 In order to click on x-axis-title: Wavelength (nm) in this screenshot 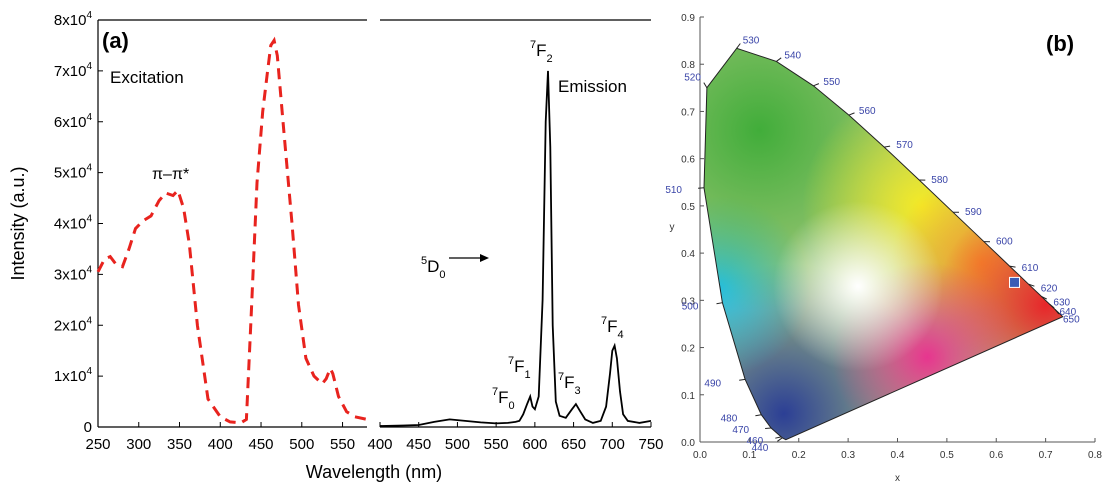, I will do `click(374, 472)`.